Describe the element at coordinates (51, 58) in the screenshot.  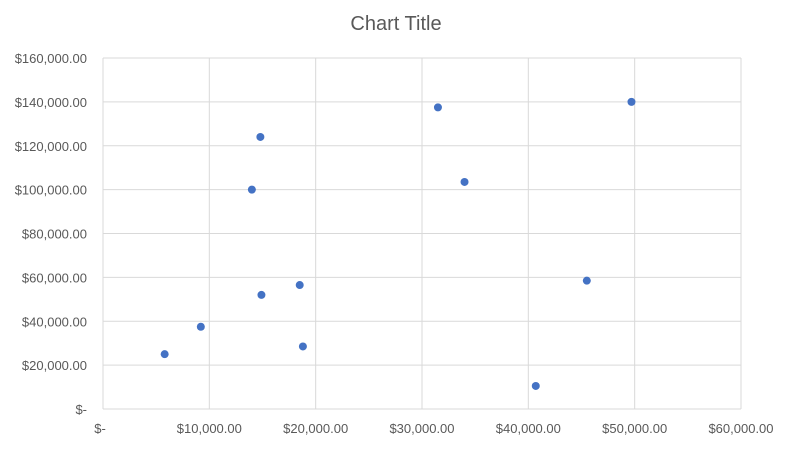
I see `y-tick-label: $160,000.00` at that location.